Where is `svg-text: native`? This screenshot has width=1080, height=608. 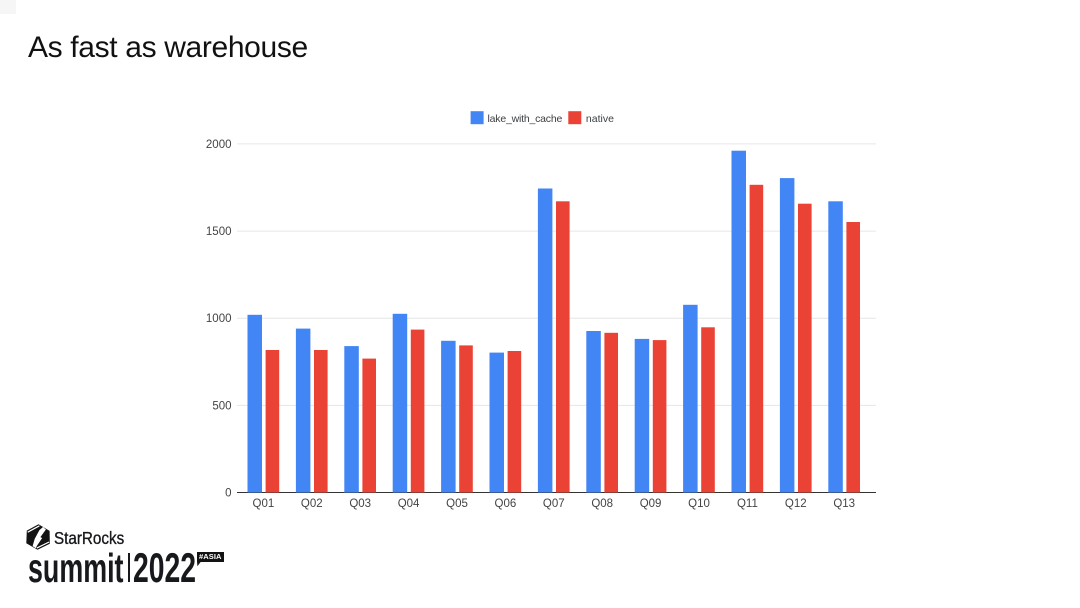
svg-text: native is located at coordinates (600, 119).